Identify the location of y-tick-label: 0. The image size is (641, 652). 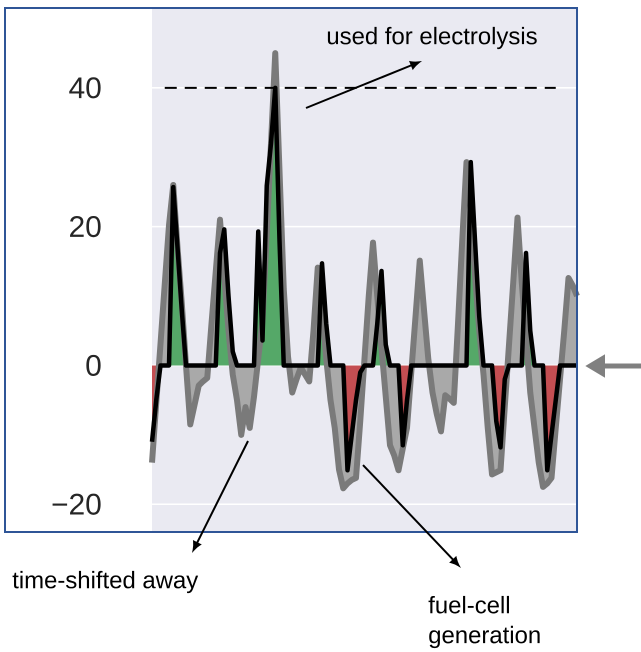
(93, 365).